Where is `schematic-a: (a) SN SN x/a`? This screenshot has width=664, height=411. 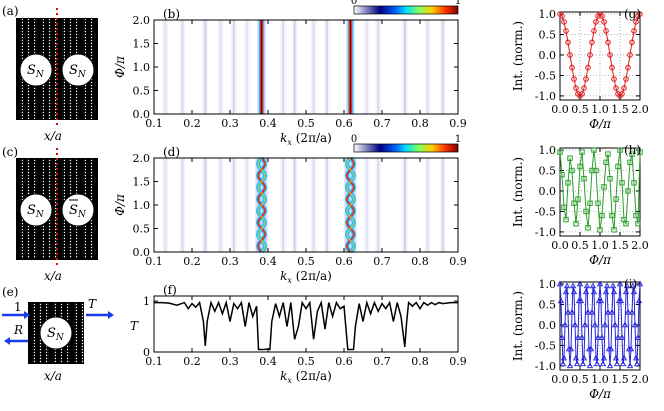
schematic-a: (a) SN SN x/a is located at coordinates (50, 73).